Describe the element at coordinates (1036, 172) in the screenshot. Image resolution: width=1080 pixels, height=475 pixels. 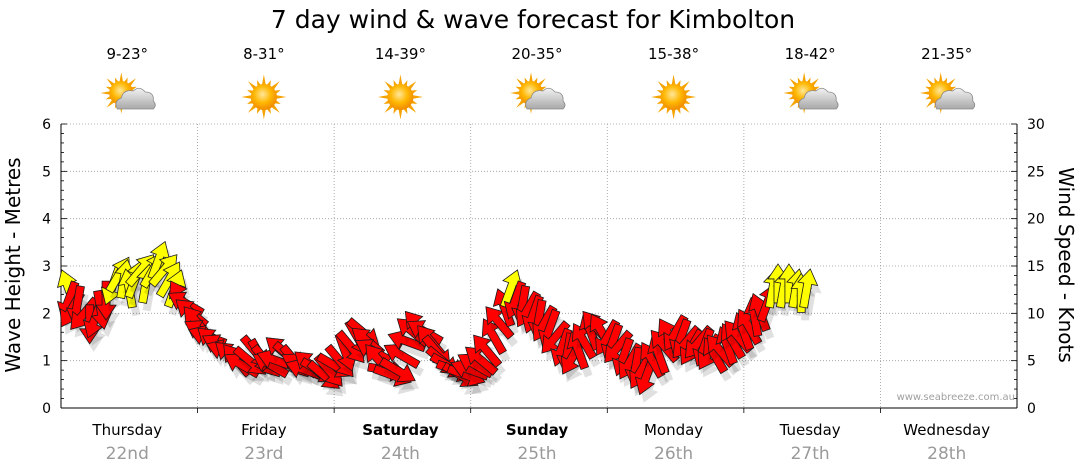
I see `y-tick-label-right: 25` at that location.